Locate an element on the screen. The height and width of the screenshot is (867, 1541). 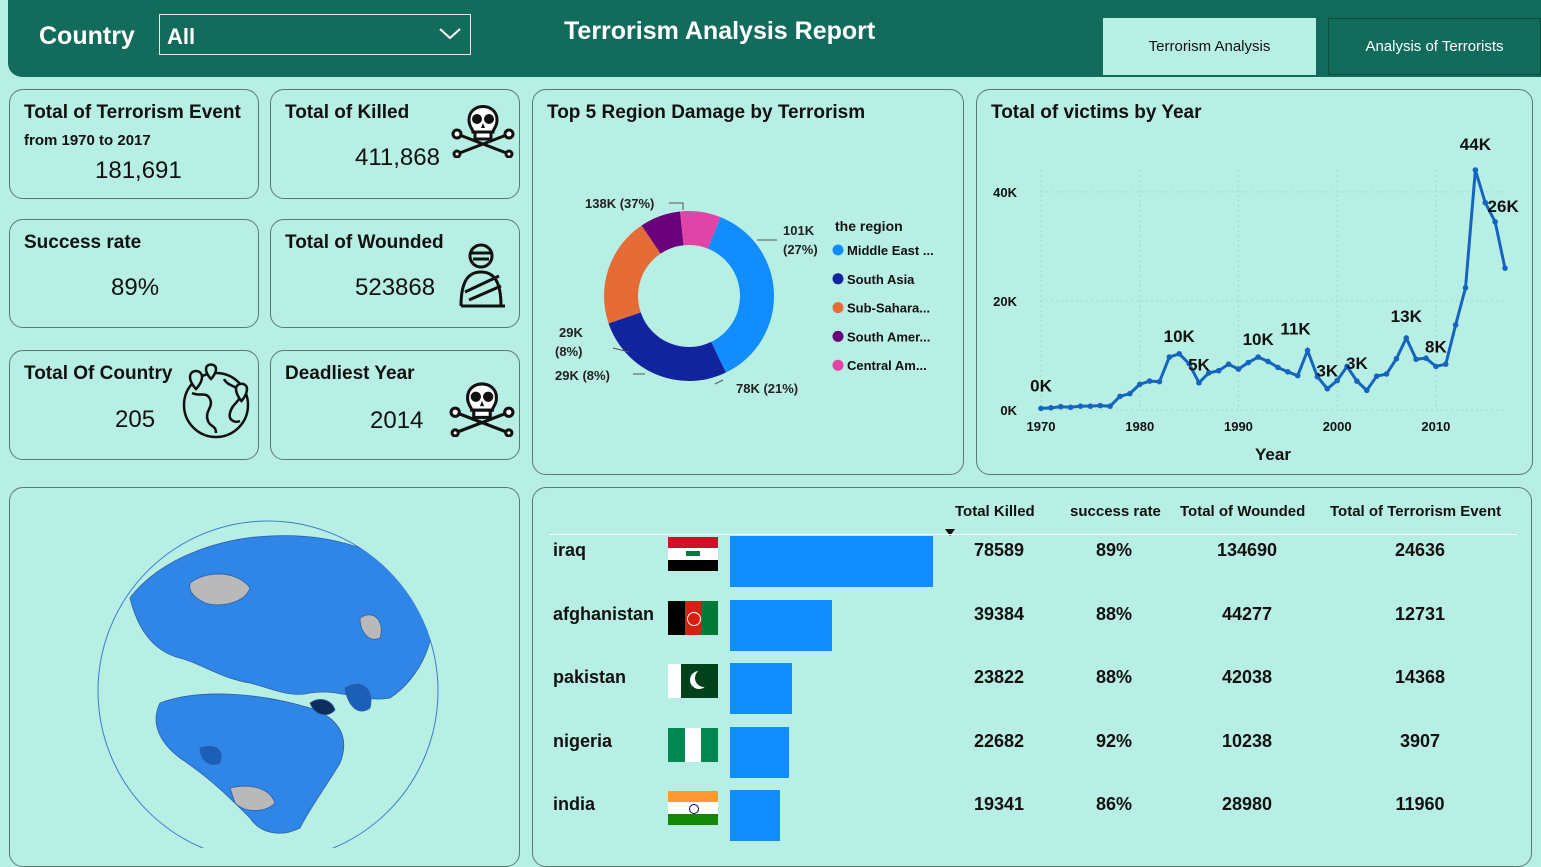
data-point-1974 is located at coordinates (1080, 406).